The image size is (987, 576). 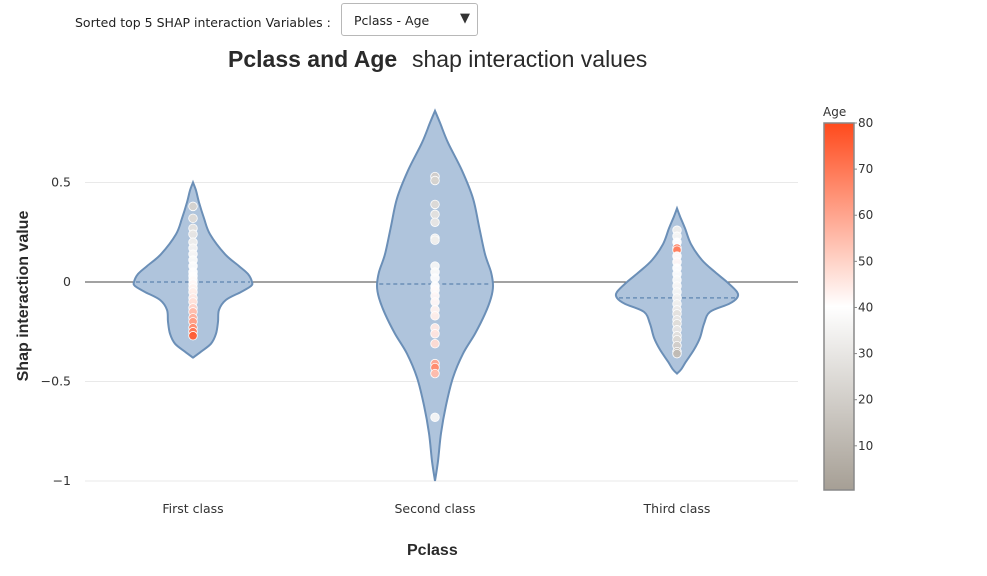 I want to click on y-tick-label: 0.5, so click(x=61, y=182).